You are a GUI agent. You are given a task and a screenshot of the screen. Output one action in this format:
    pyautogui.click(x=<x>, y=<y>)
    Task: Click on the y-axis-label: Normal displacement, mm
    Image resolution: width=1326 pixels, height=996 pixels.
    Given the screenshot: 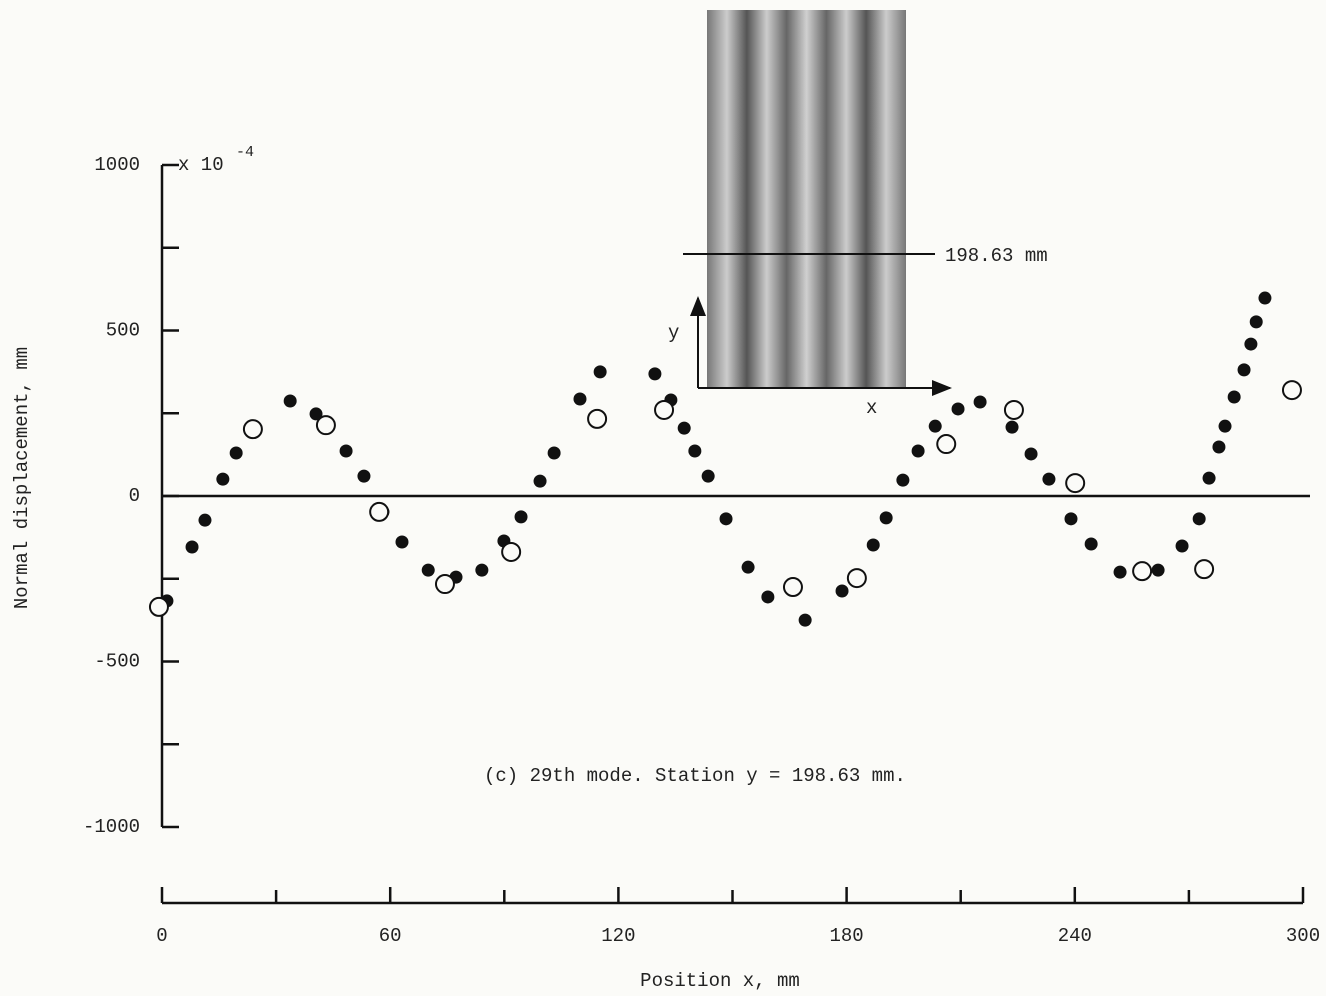 What is the action you would take?
    pyautogui.click(x=22, y=478)
    